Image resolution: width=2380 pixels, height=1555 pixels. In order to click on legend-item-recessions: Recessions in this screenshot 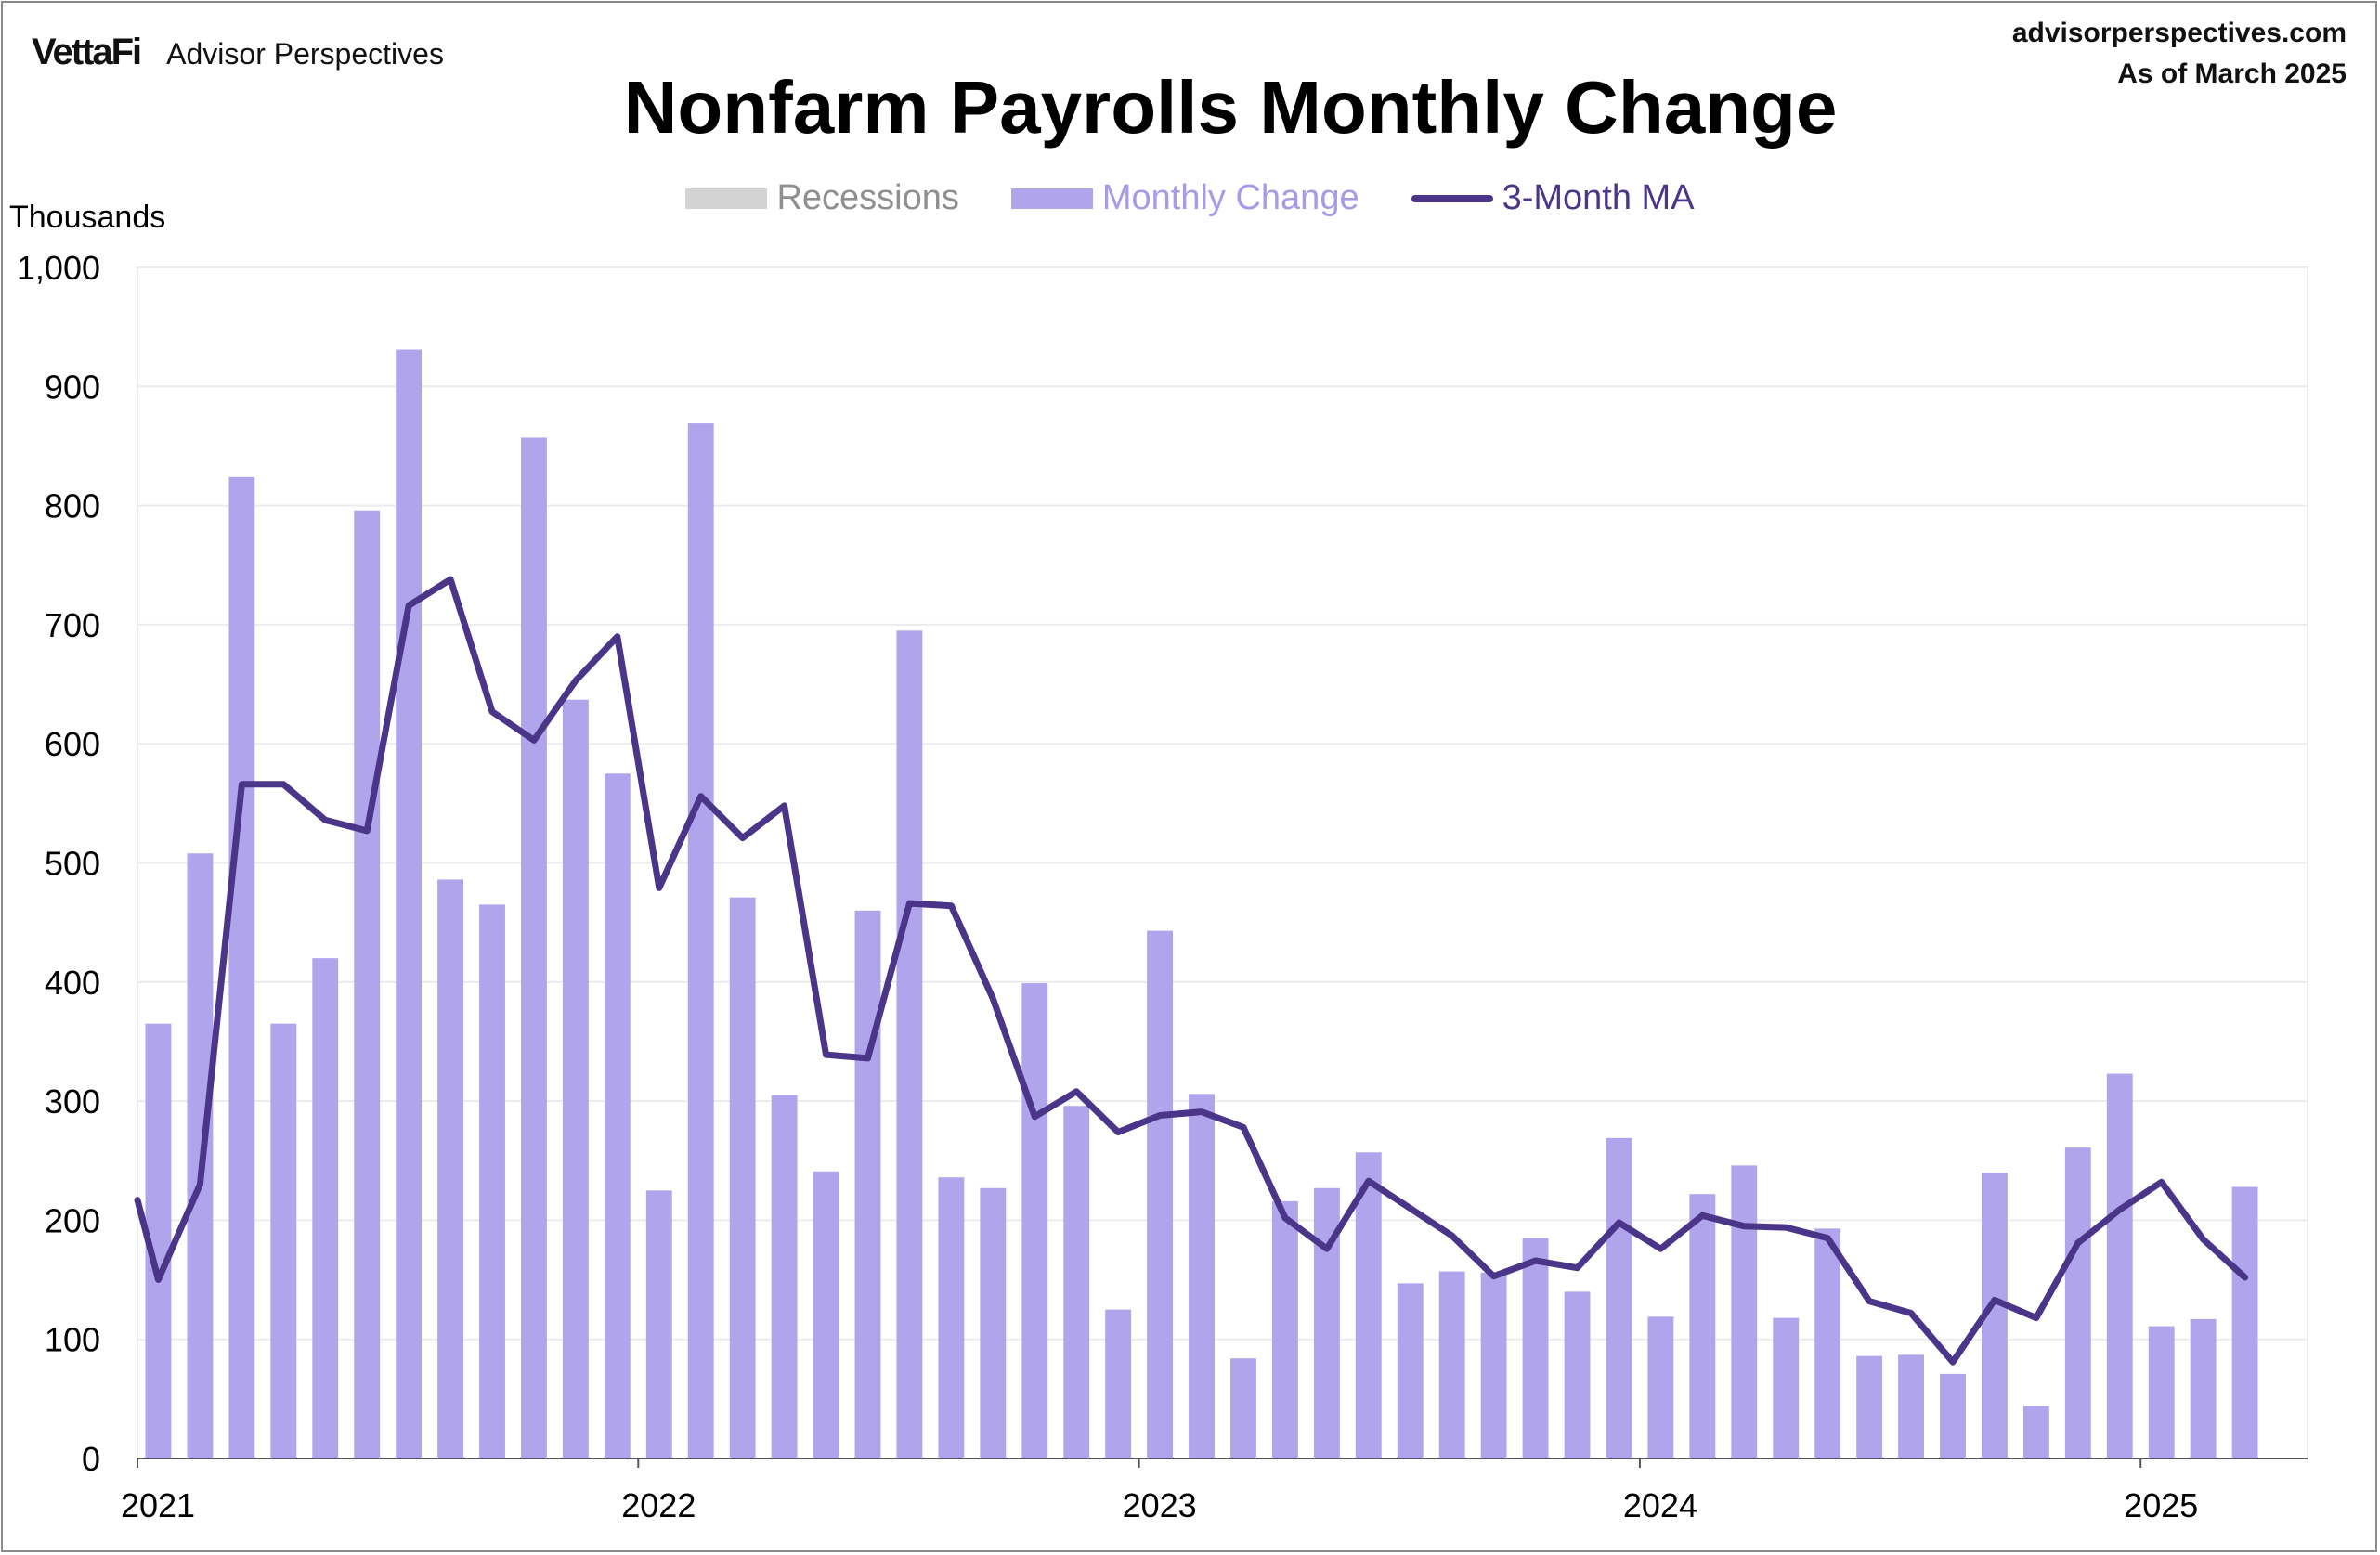, I will do `click(822, 198)`.